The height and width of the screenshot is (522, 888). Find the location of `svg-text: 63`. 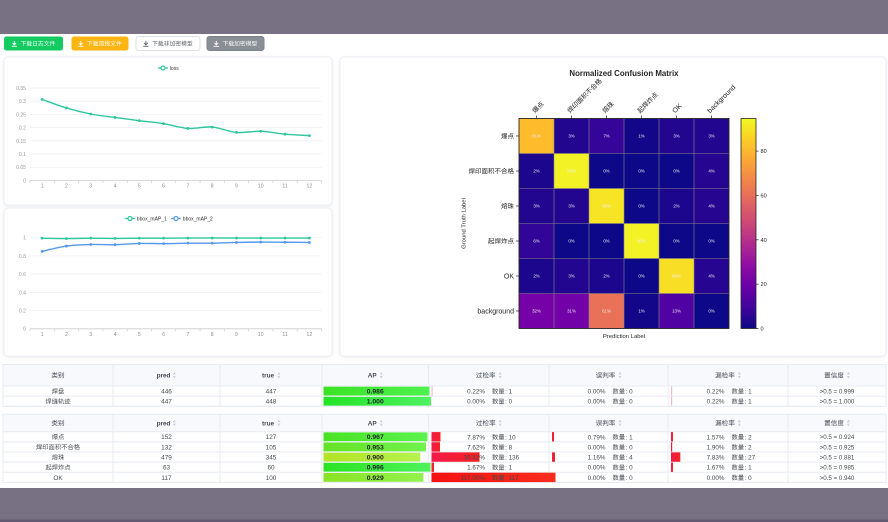

svg-text: 63 is located at coordinates (167, 468).